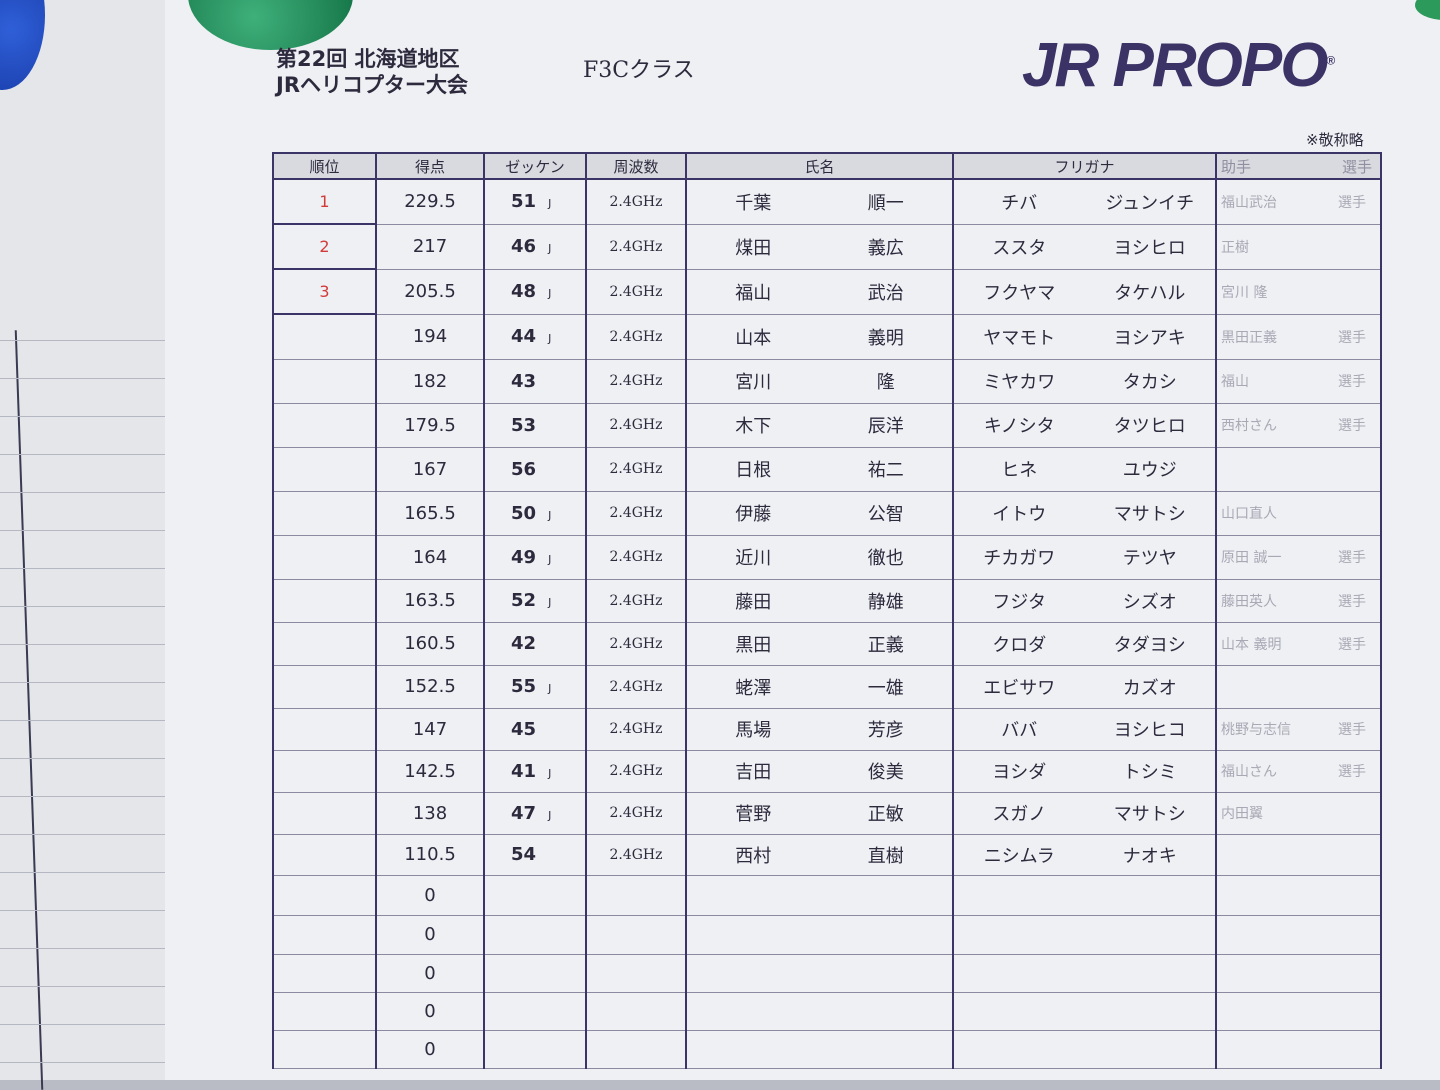 The image size is (1440, 1090). Describe the element at coordinates (1242, 814) in the screenshot. I see `helper-name: 内田翼` at that location.